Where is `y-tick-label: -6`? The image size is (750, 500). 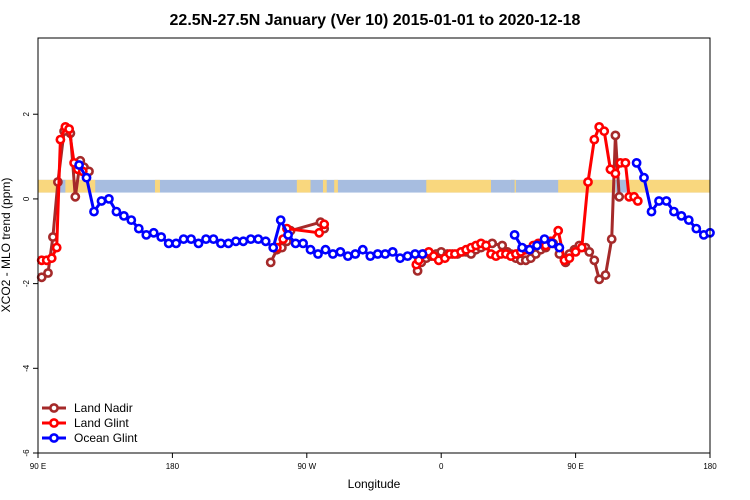 y-tick-label: -6 is located at coordinates (26, 453).